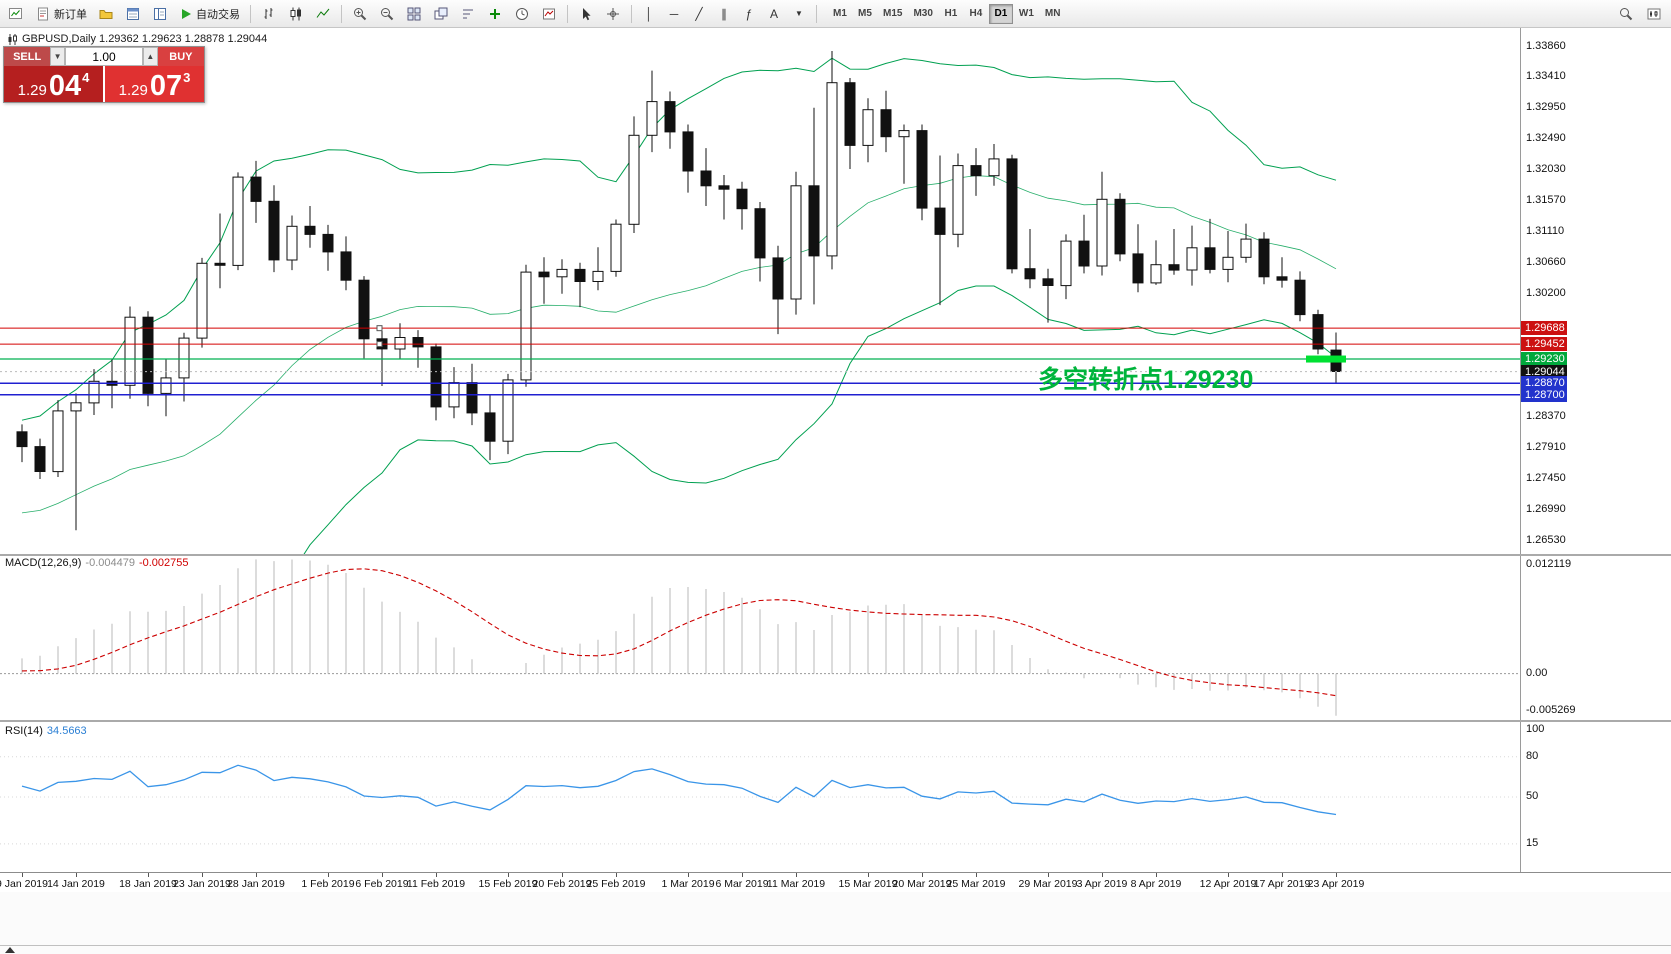 The width and height of the screenshot is (1671, 954). I want to click on bar-chart-mode-button, so click(269, 13).